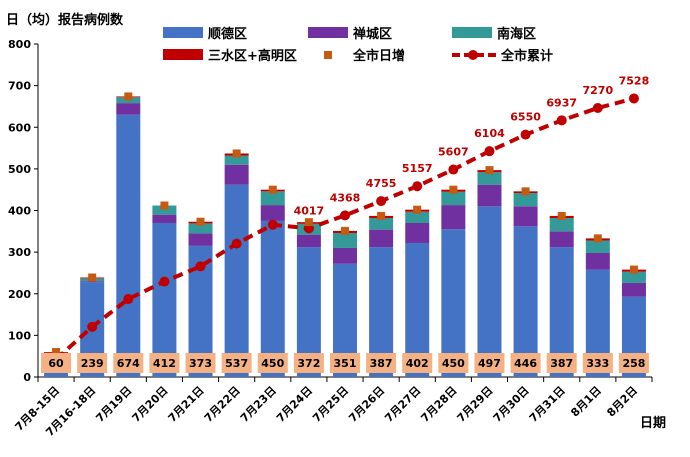 This screenshot has height=457, width=690. Describe the element at coordinates (511, 404) in the screenshot. I see `x-tick-label: 7月30日` at that location.